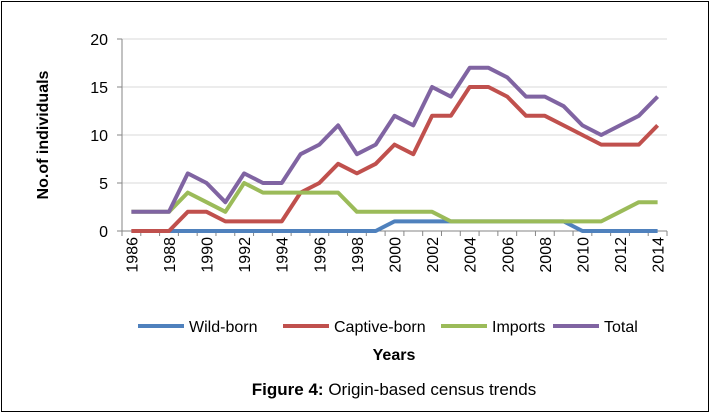  What do you see at coordinates (583, 255) in the screenshot?
I see `x-tick-label: 2010` at bounding box center [583, 255].